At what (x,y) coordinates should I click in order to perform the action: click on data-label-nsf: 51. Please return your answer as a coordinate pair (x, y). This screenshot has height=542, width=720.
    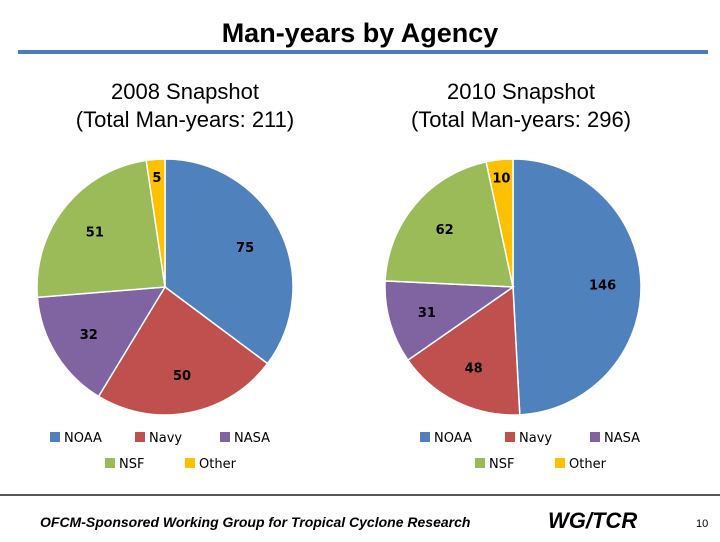
    Looking at the image, I should click on (95, 232).